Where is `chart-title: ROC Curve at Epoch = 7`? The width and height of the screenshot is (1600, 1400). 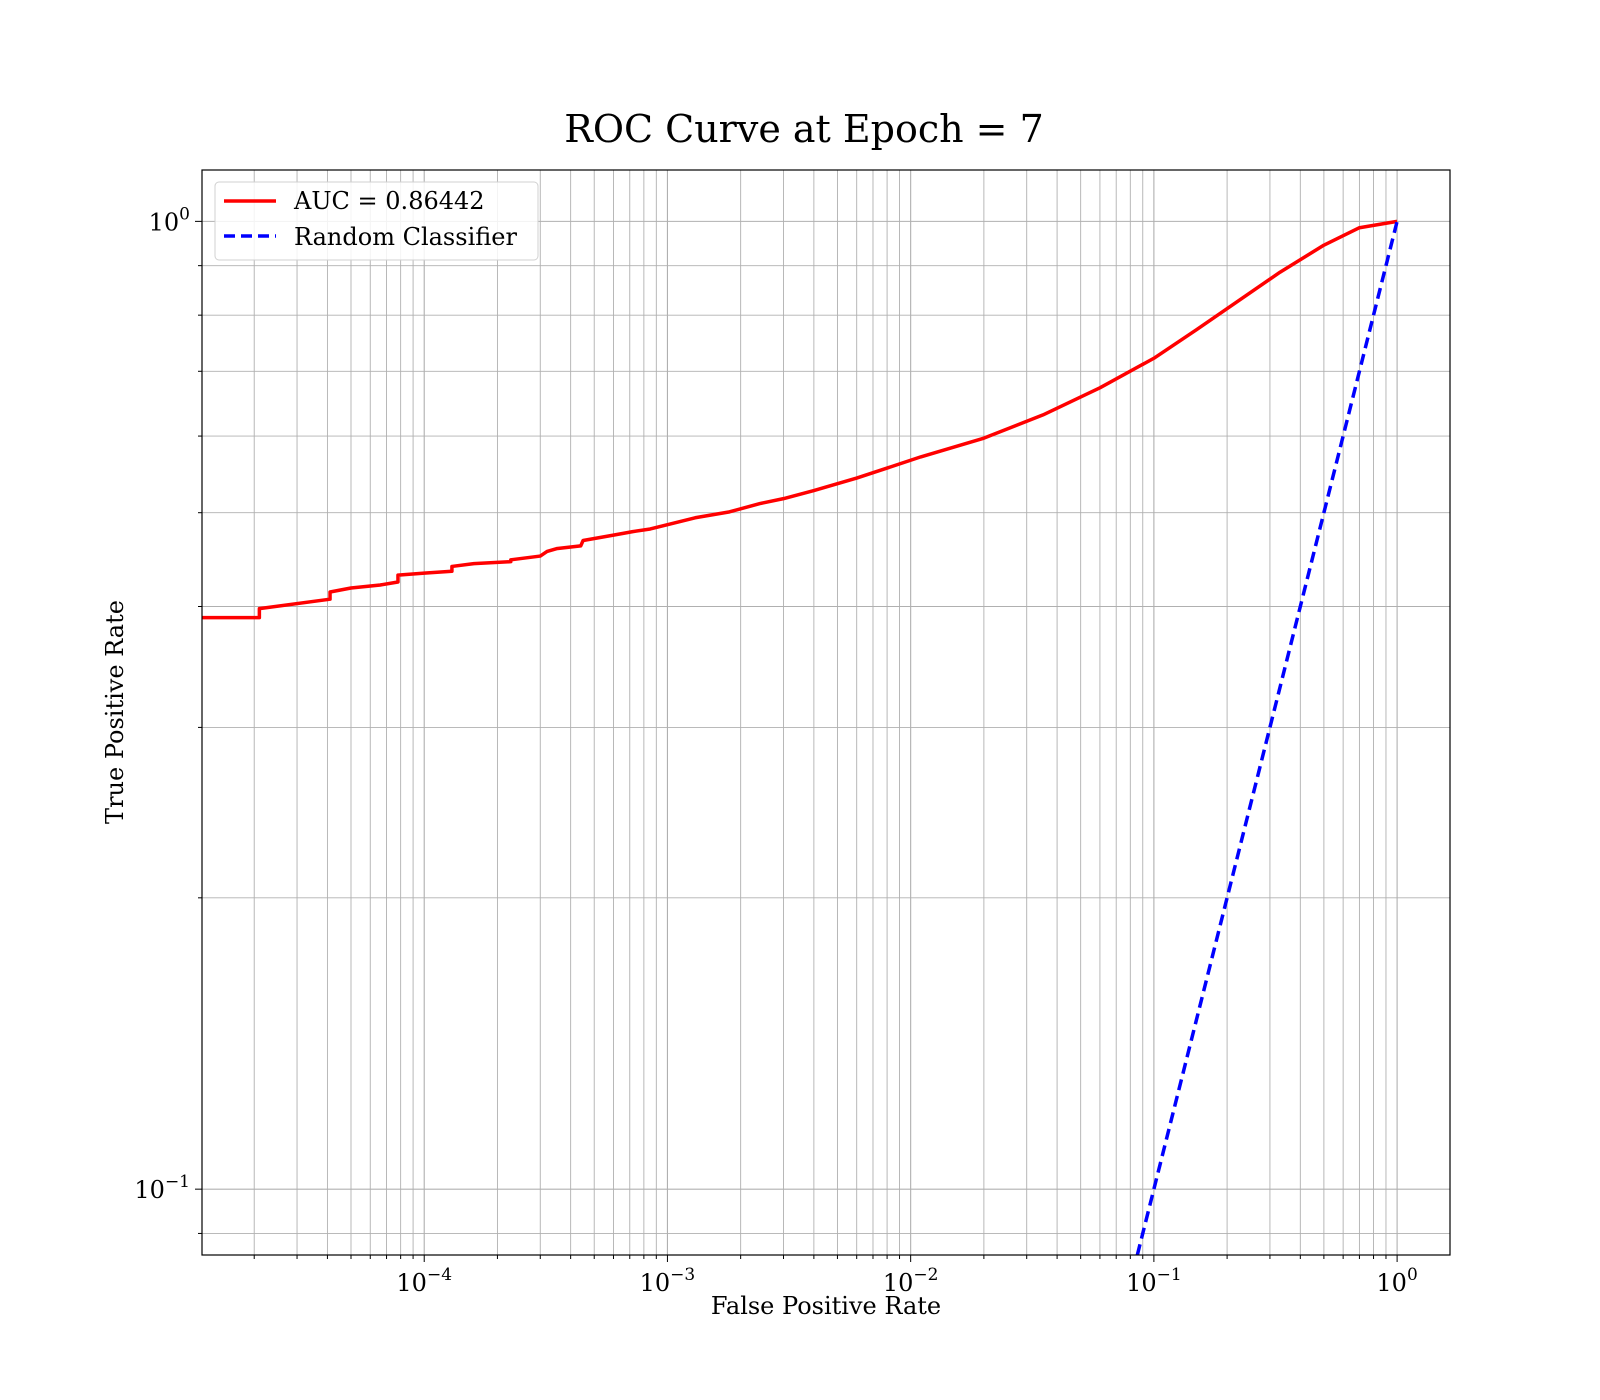 chart-title: ROC Curve at Epoch = 7 is located at coordinates (804, 129).